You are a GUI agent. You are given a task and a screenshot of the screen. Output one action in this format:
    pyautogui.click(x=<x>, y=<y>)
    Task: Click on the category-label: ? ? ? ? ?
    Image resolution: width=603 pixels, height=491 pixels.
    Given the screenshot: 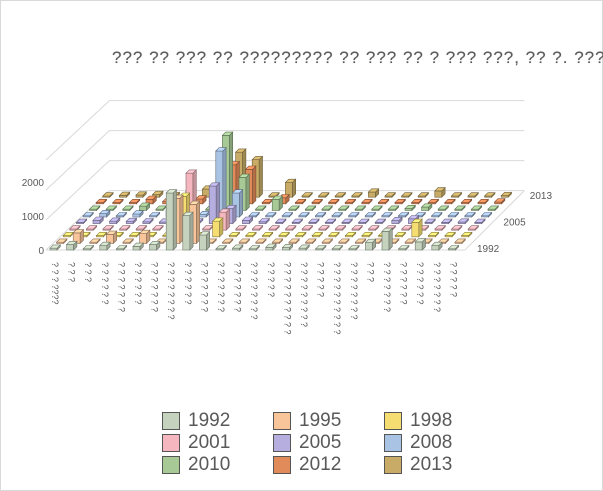 What is the action you would take?
    pyautogui.click(x=321, y=279)
    